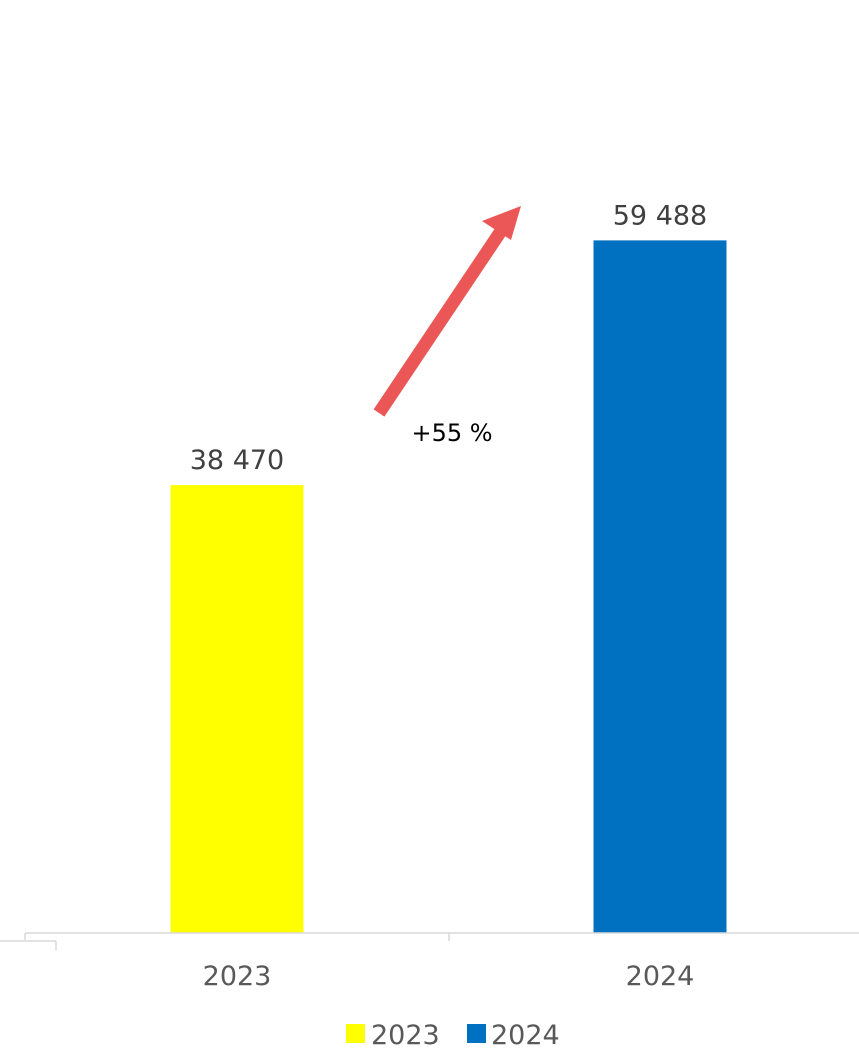  Describe the element at coordinates (449, 976) in the screenshot. I see `tick-labels-layer: 2023 2024` at that location.